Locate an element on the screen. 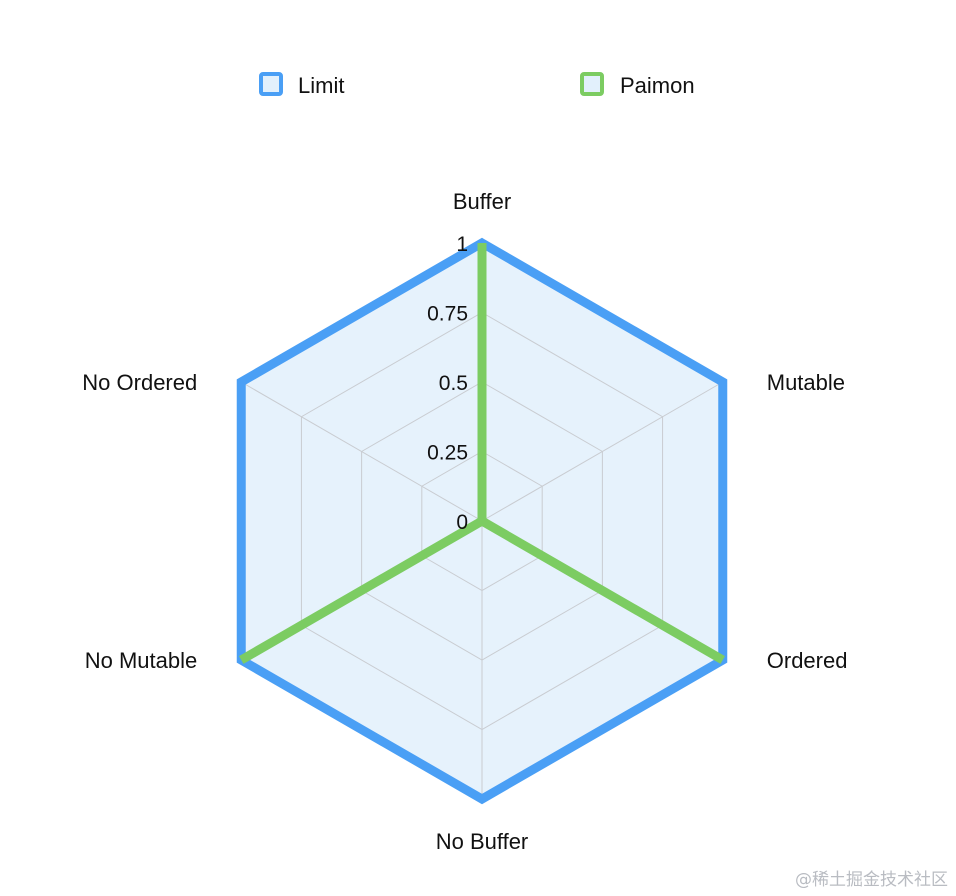 The width and height of the screenshot is (956, 896). tick-label-0: 0 is located at coordinates (462, 522).